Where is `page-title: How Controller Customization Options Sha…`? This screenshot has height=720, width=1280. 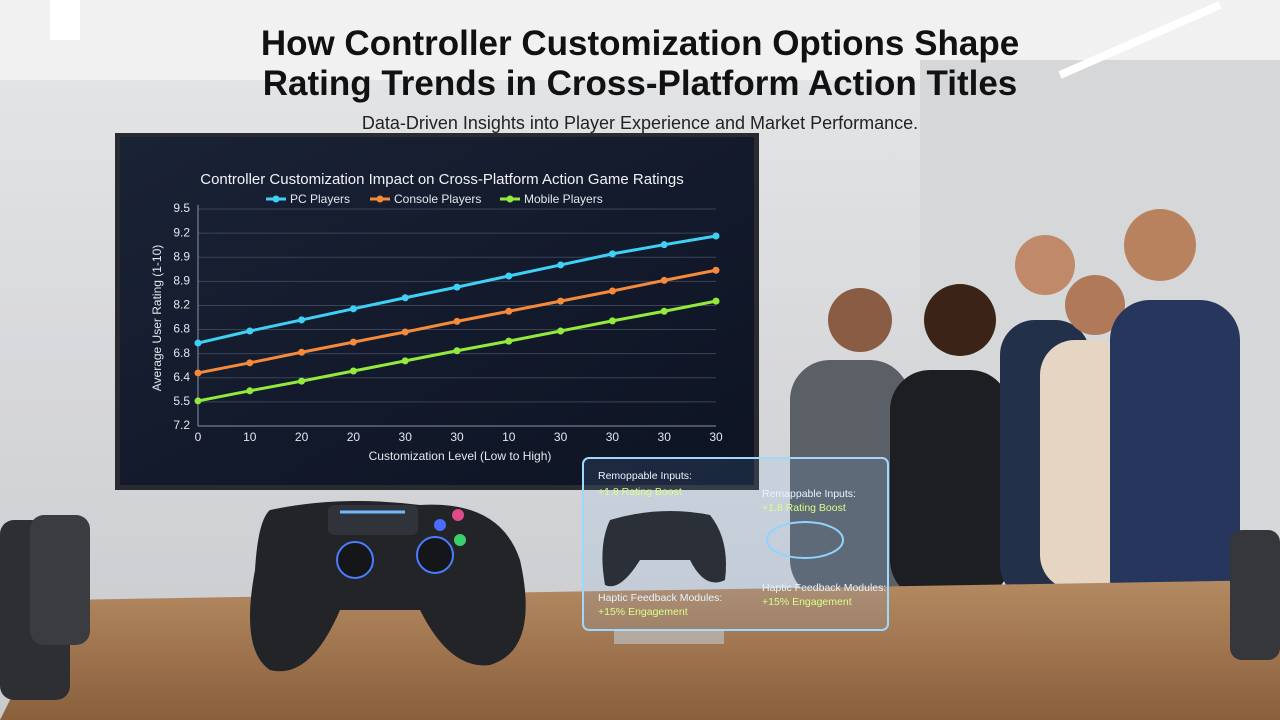 page-title: How Controller Customization Options Sha… is located at coordinates (640, 63).